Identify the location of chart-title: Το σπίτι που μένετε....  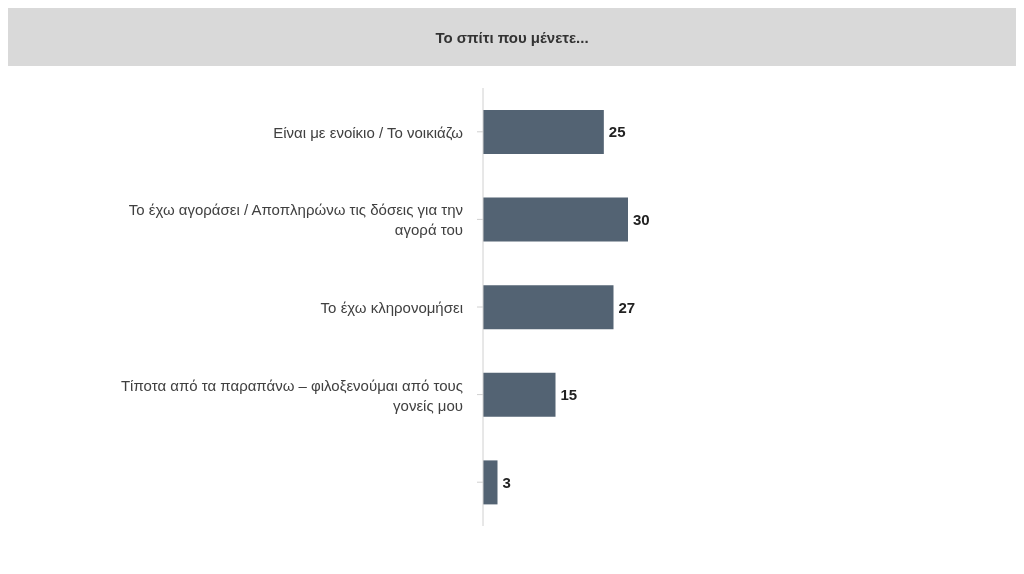
(512, 37).